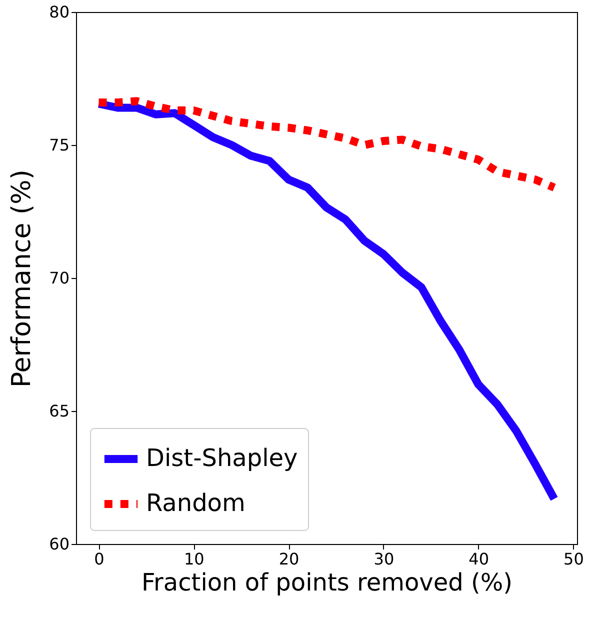 The image size is (591, 617). What do you see at coordinates (478, 559) in the screenshot?
I see `x-tick-label: 40` at bounding box center [478, 559].